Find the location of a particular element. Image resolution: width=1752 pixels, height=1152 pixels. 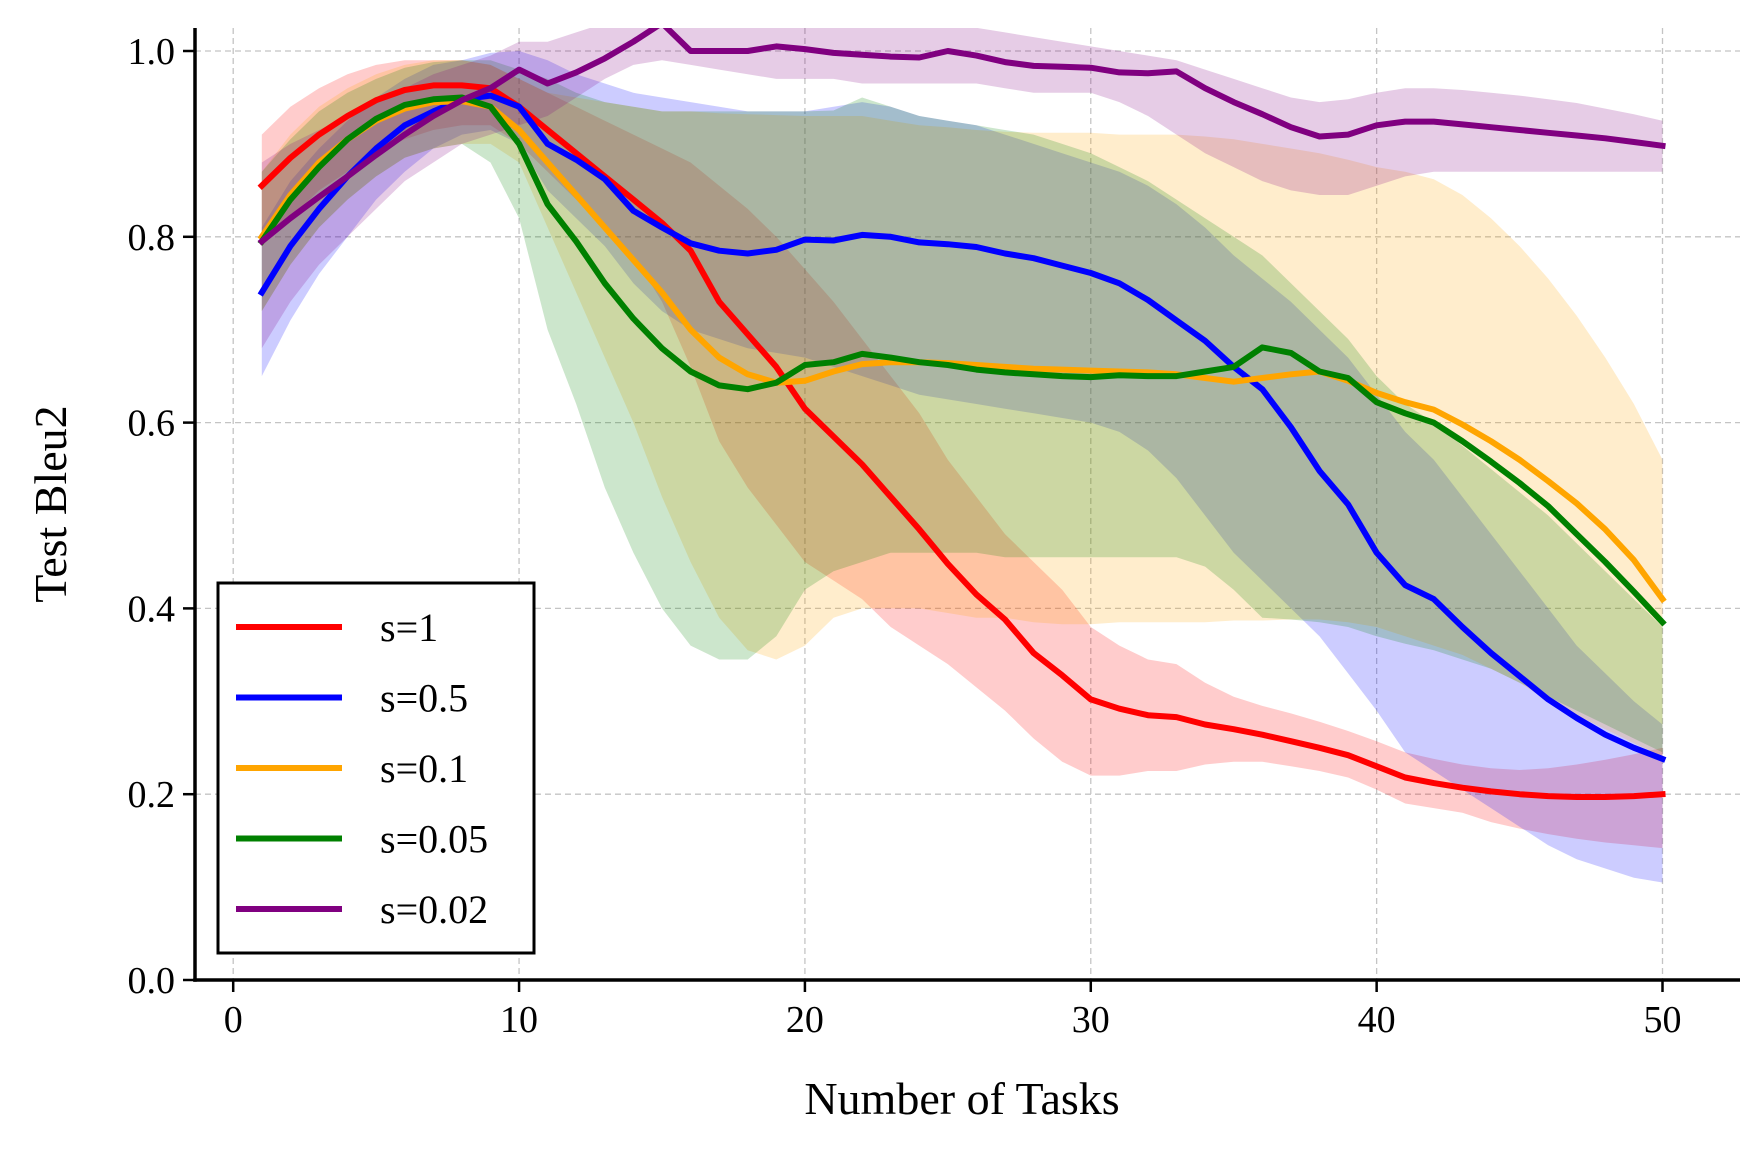

legend-label-4: s=0.02 is located at coordinates (434, 909).